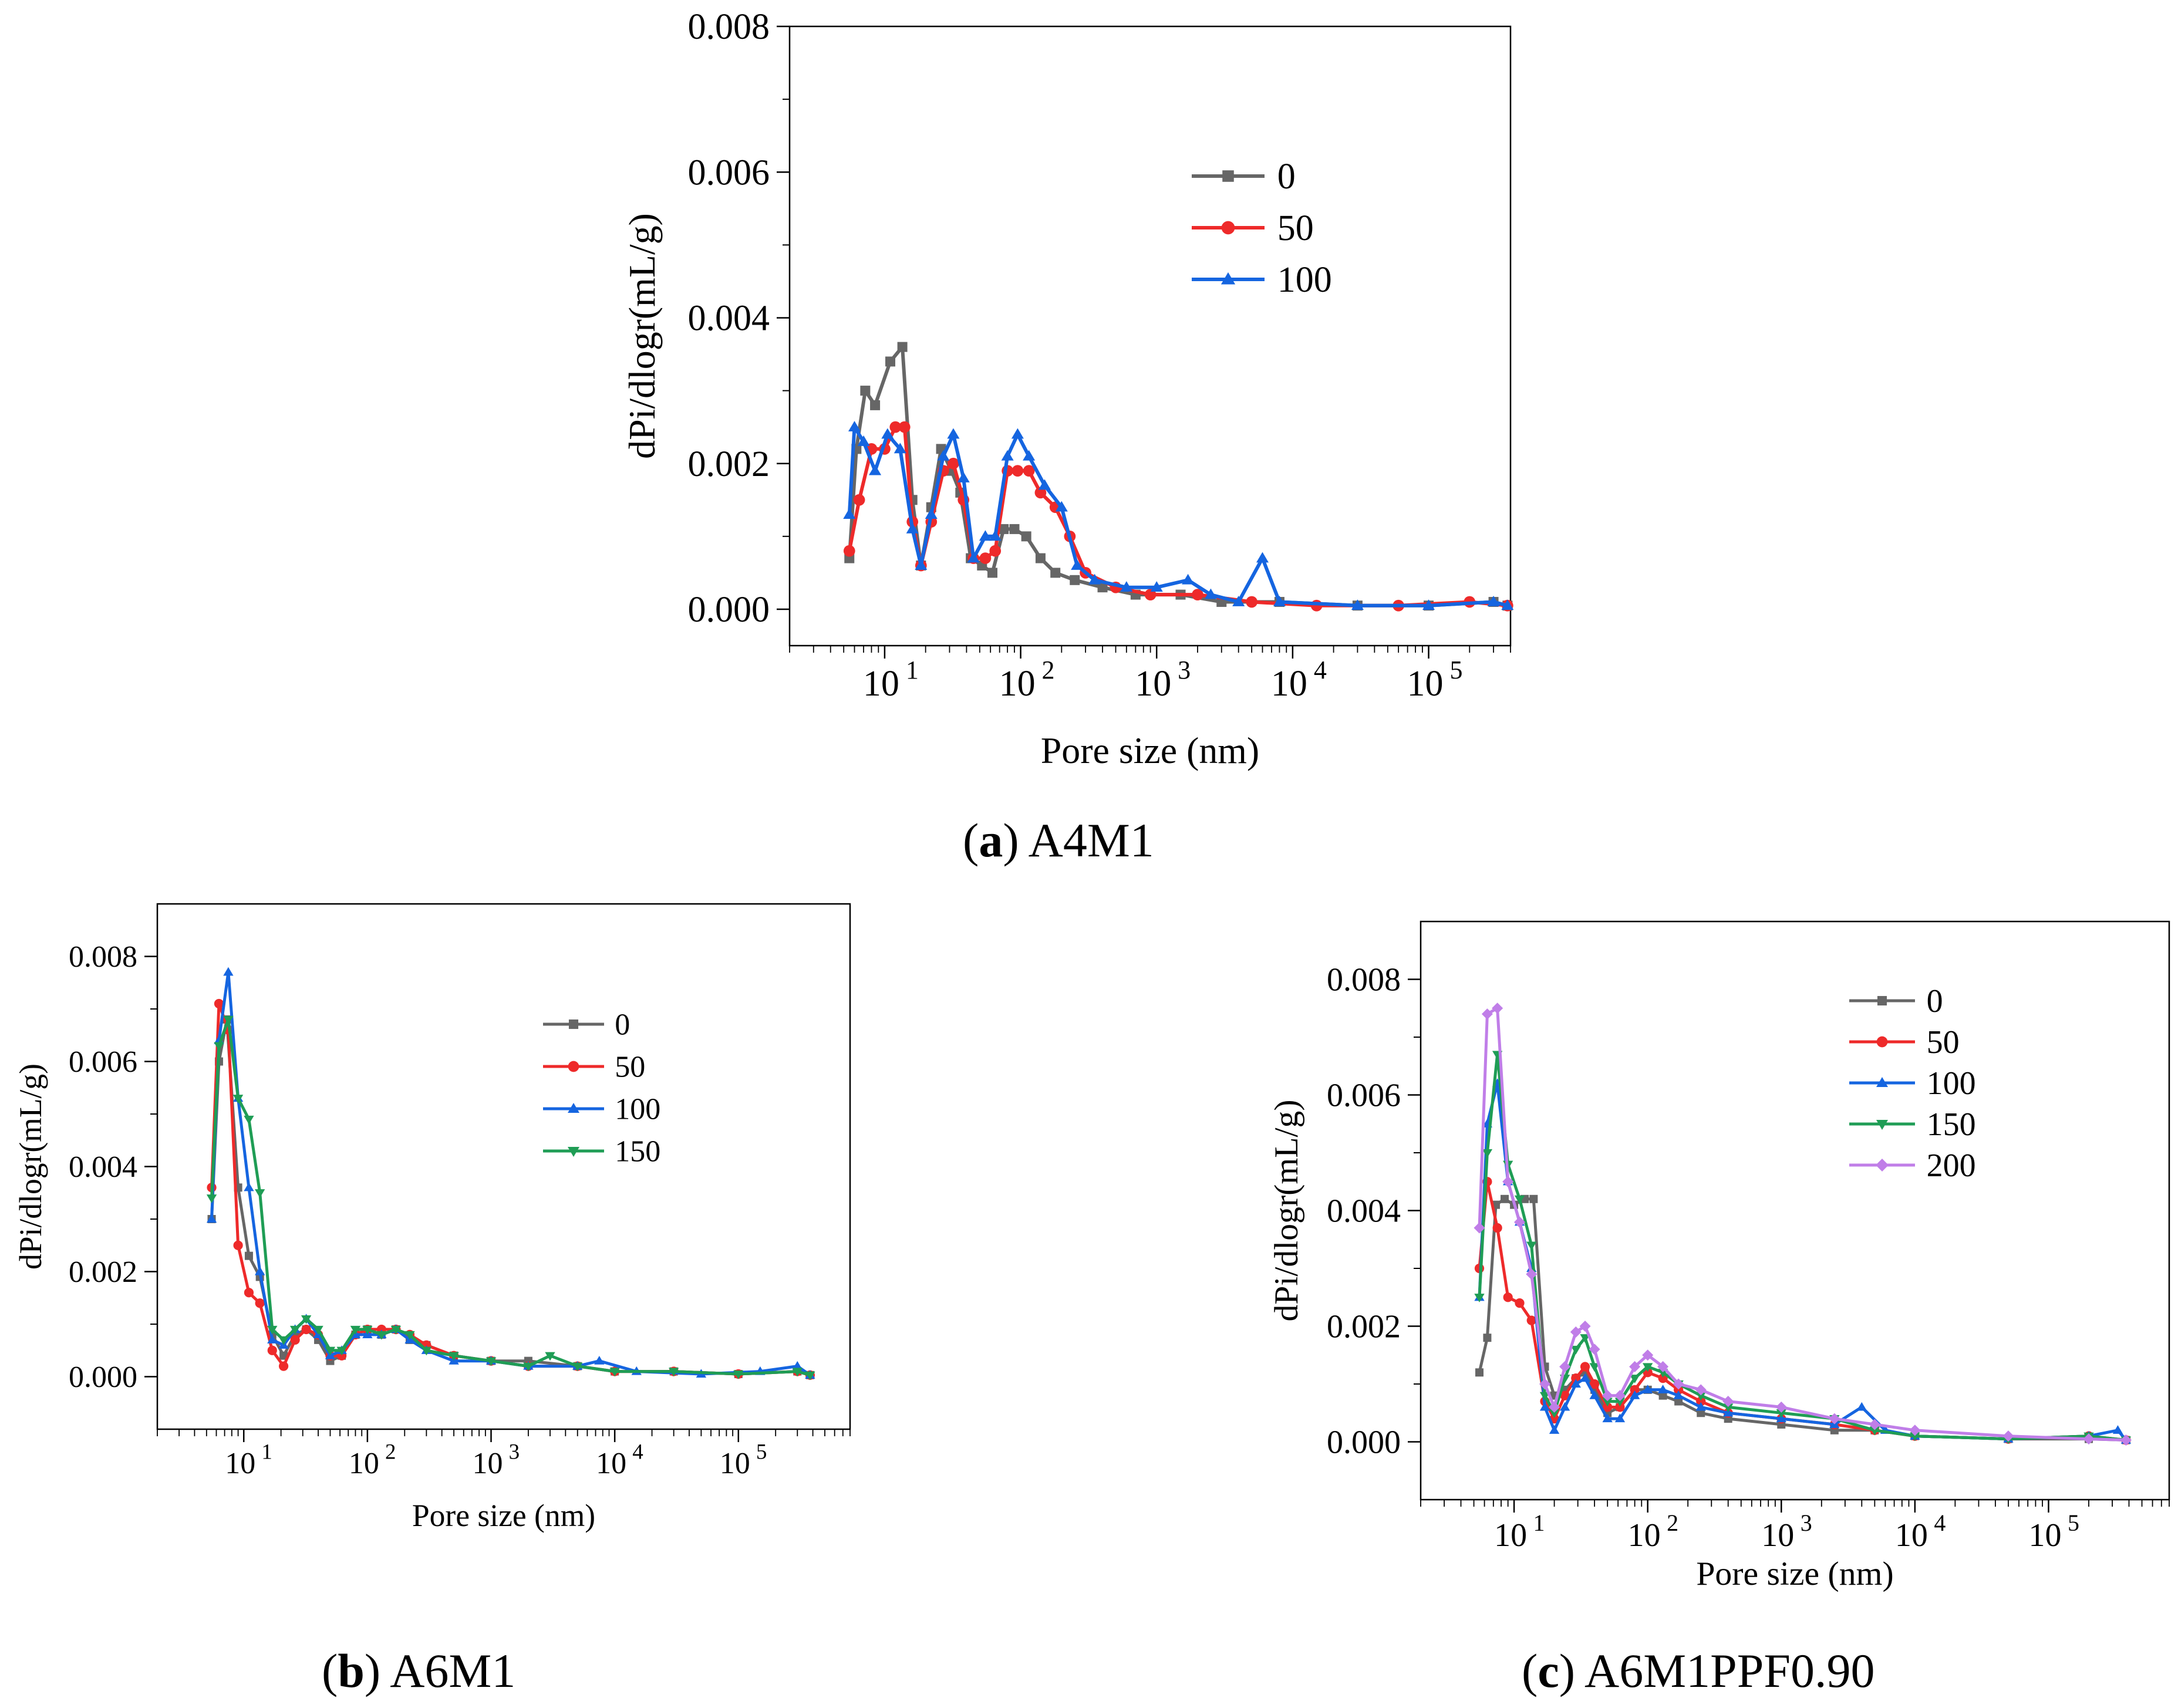  What do you see at coordinates (1951, 1124) in the screenshot?
I see `legend-label: 150` at bounding box center [1951, 1124].